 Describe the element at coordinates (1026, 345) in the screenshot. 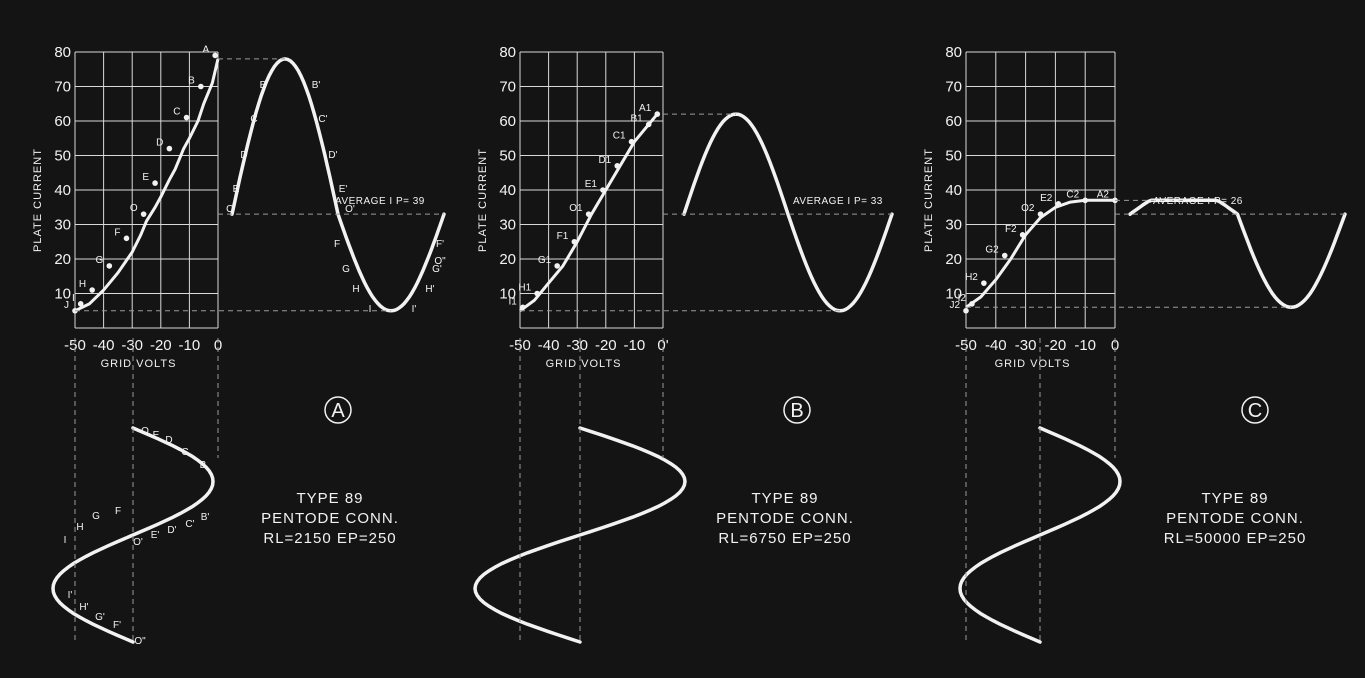

I see `x-tick-label: -30` at that location.